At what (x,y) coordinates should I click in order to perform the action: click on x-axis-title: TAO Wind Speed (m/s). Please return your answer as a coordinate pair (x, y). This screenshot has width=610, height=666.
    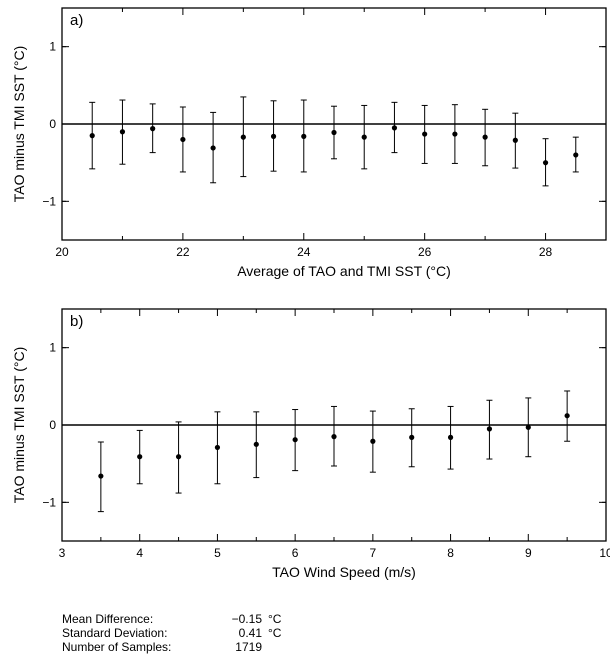
    Looking at the image, I should click on (344, 572).